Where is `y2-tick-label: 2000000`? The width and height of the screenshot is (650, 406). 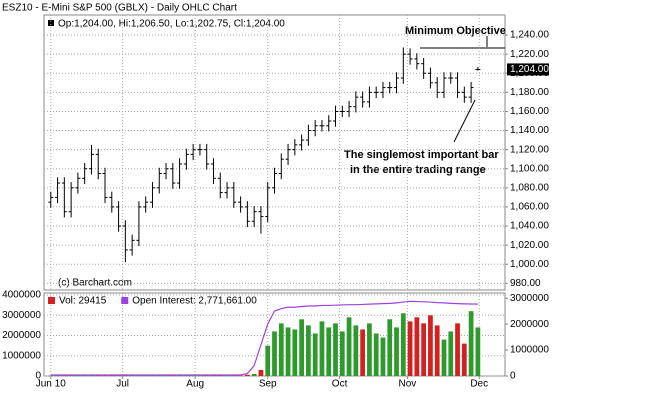 y2-tick-label: 2000000 is located at coordinates (529, 324).